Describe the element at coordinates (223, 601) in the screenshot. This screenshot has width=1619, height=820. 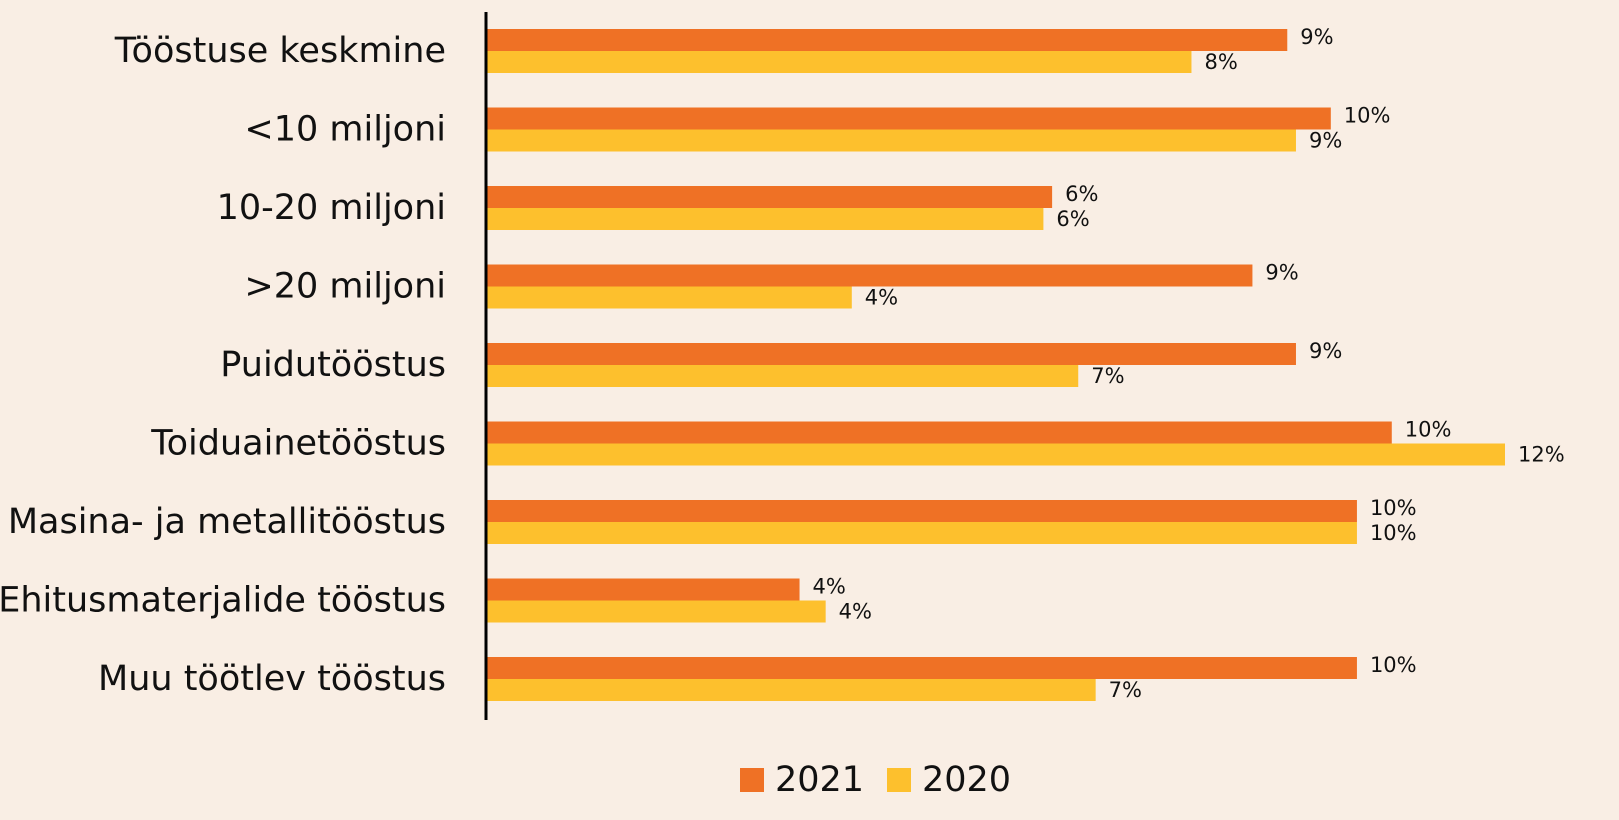
I see `category-label: Ehitusmaterjalide tööstus` at that location.